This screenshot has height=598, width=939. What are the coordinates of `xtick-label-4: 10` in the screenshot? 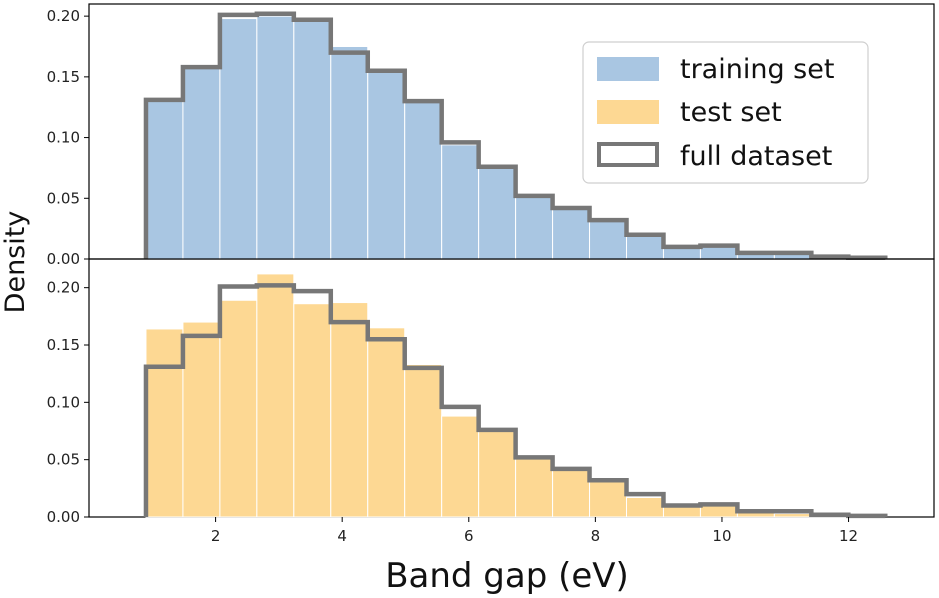 It's located at (721, 536).